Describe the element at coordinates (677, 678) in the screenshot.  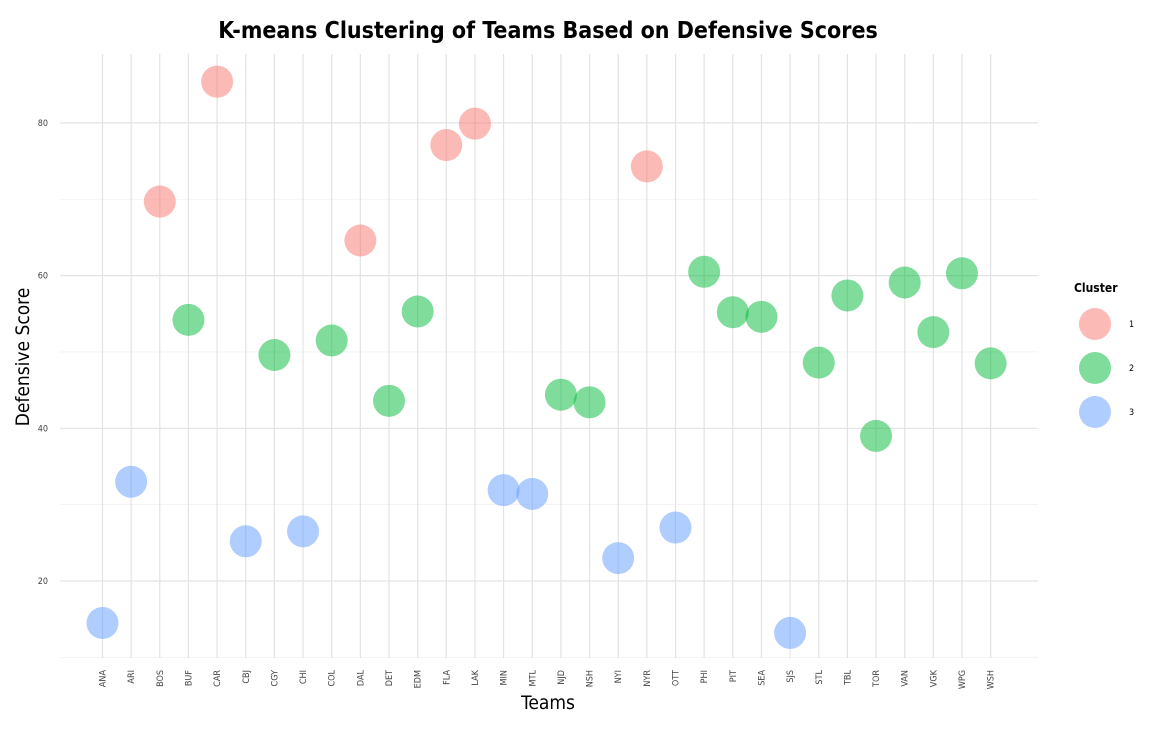
I see `x-tick-label: OTT` at that location.